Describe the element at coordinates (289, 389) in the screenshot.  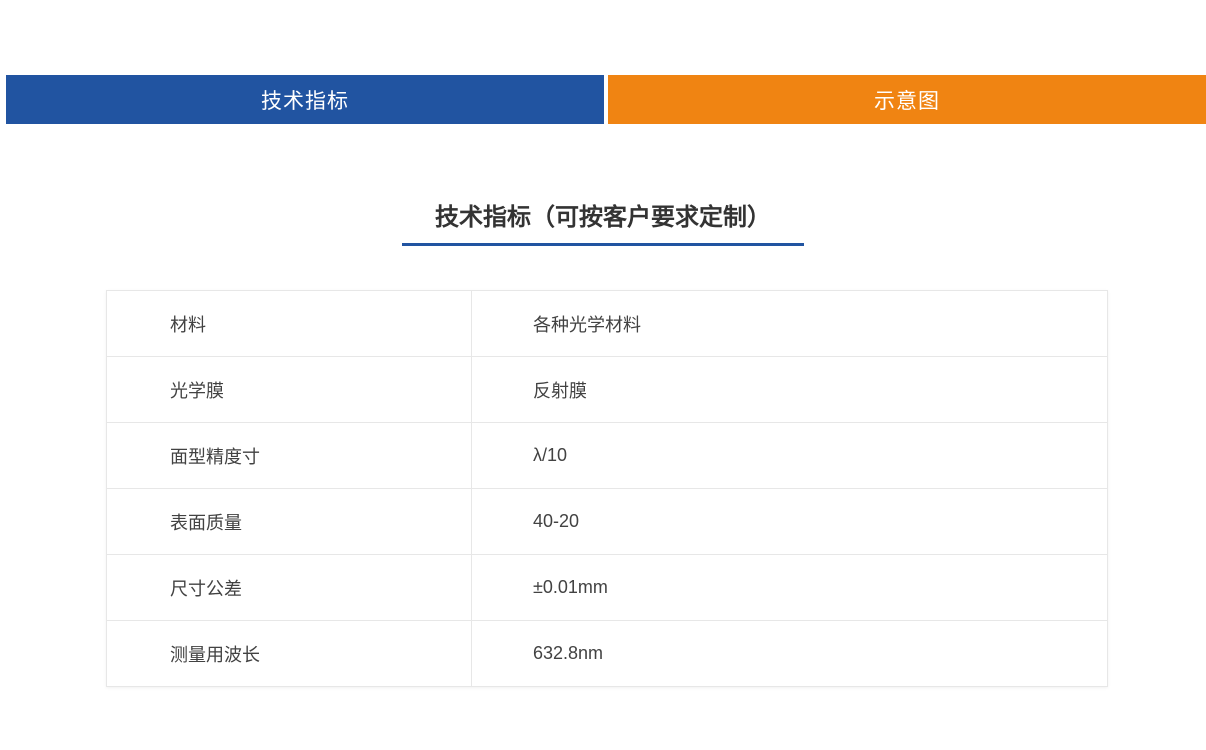
I see `spec-label: 光学膜` at that location.